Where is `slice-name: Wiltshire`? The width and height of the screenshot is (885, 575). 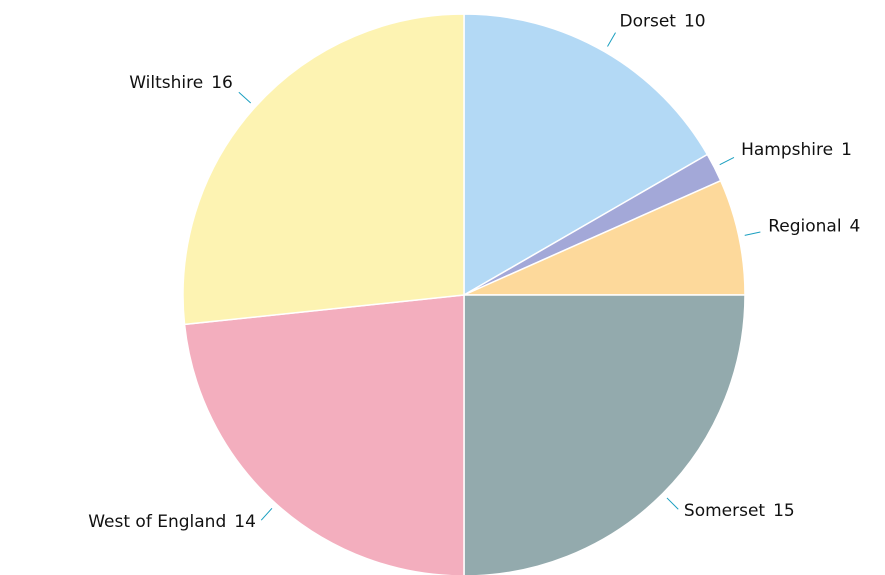 slice-name: Wiltshire is located at coordinates (166, 83).